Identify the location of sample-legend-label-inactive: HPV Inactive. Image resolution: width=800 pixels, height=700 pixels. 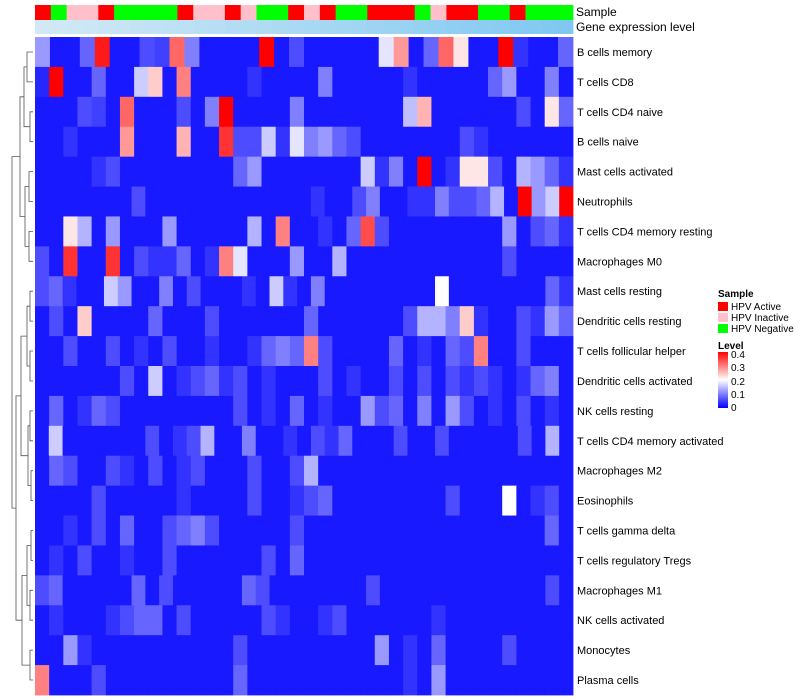
(760, 318).